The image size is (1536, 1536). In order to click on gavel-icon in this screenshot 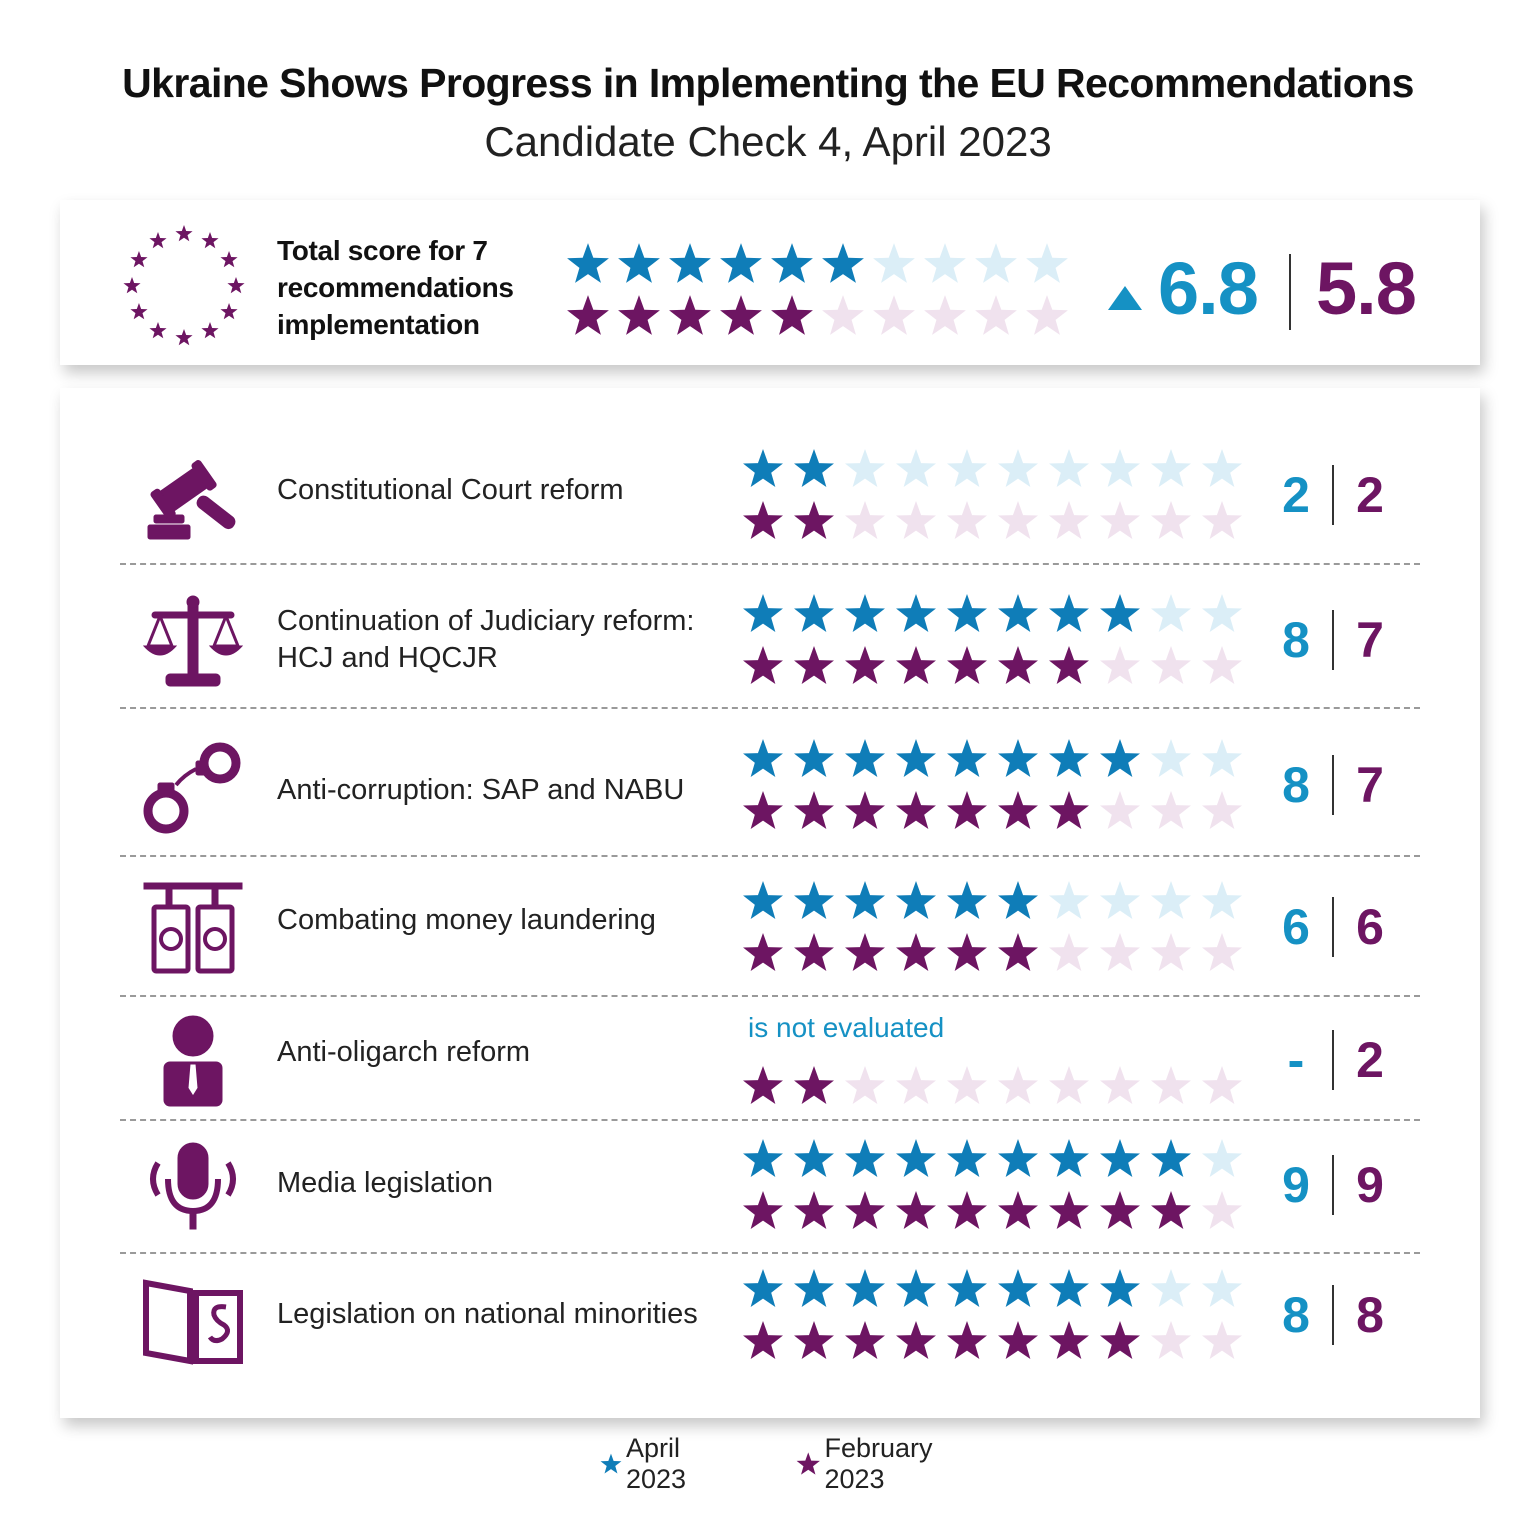, I will do `click(191, 500)`.